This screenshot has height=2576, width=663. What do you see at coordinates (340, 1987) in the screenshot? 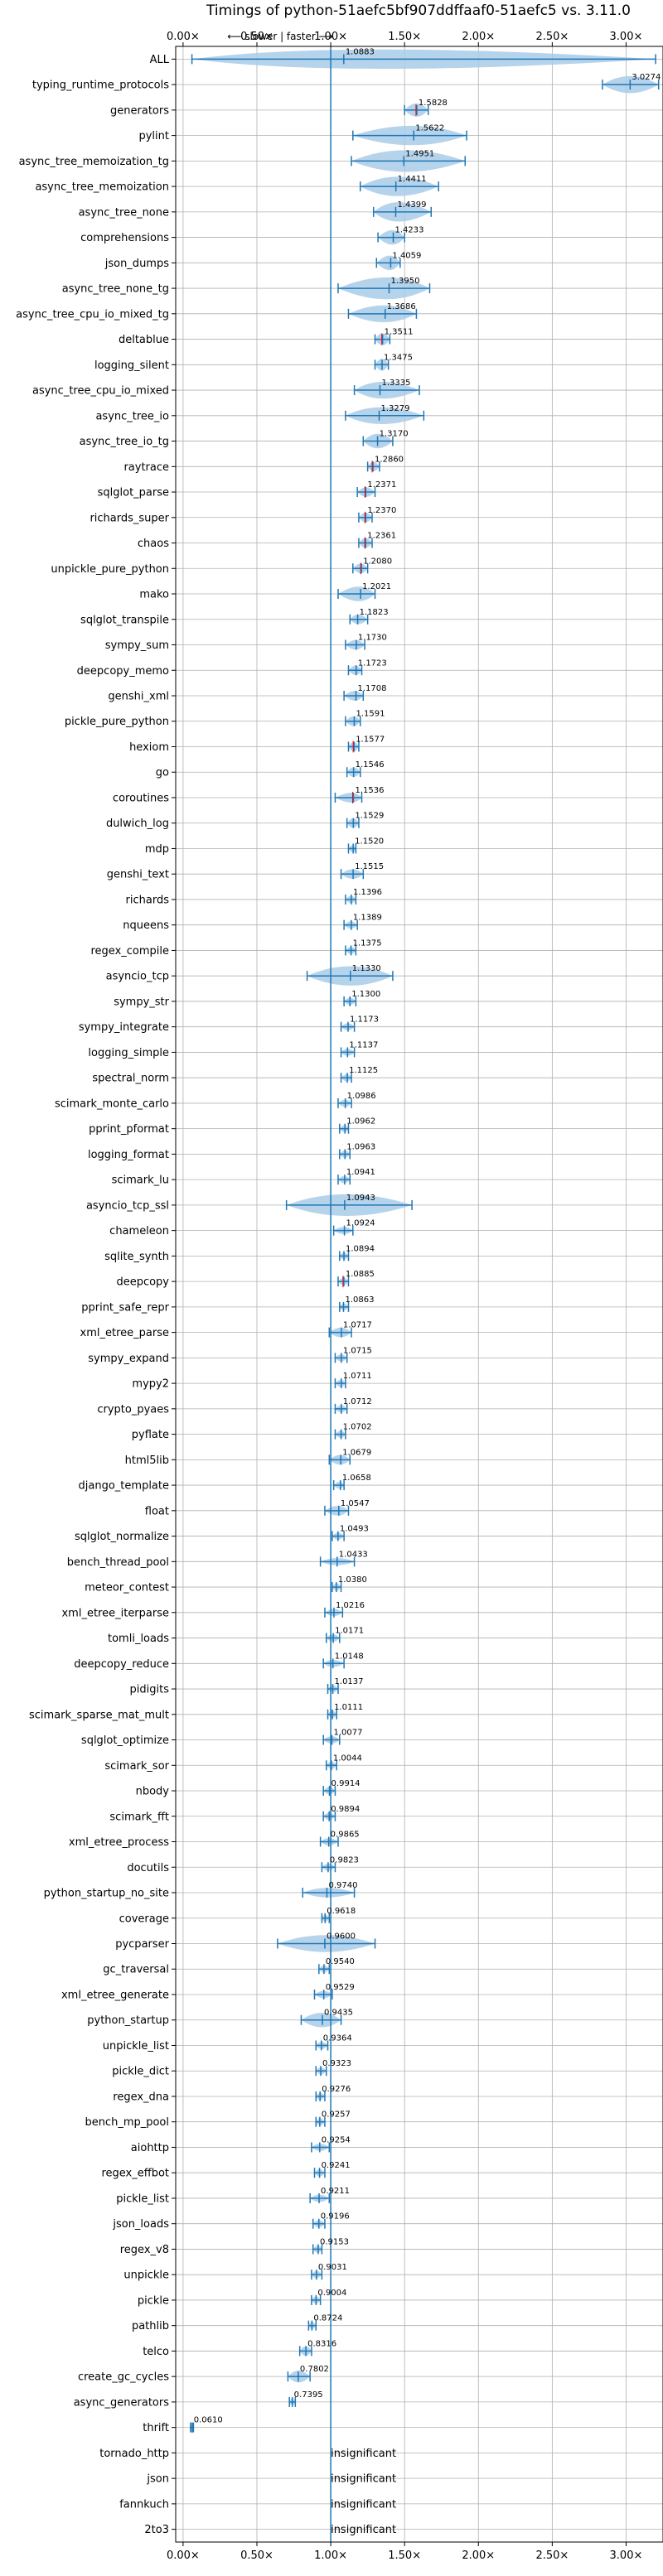
I see `value-label: 0.9529` at bounding box center [340, 1987].